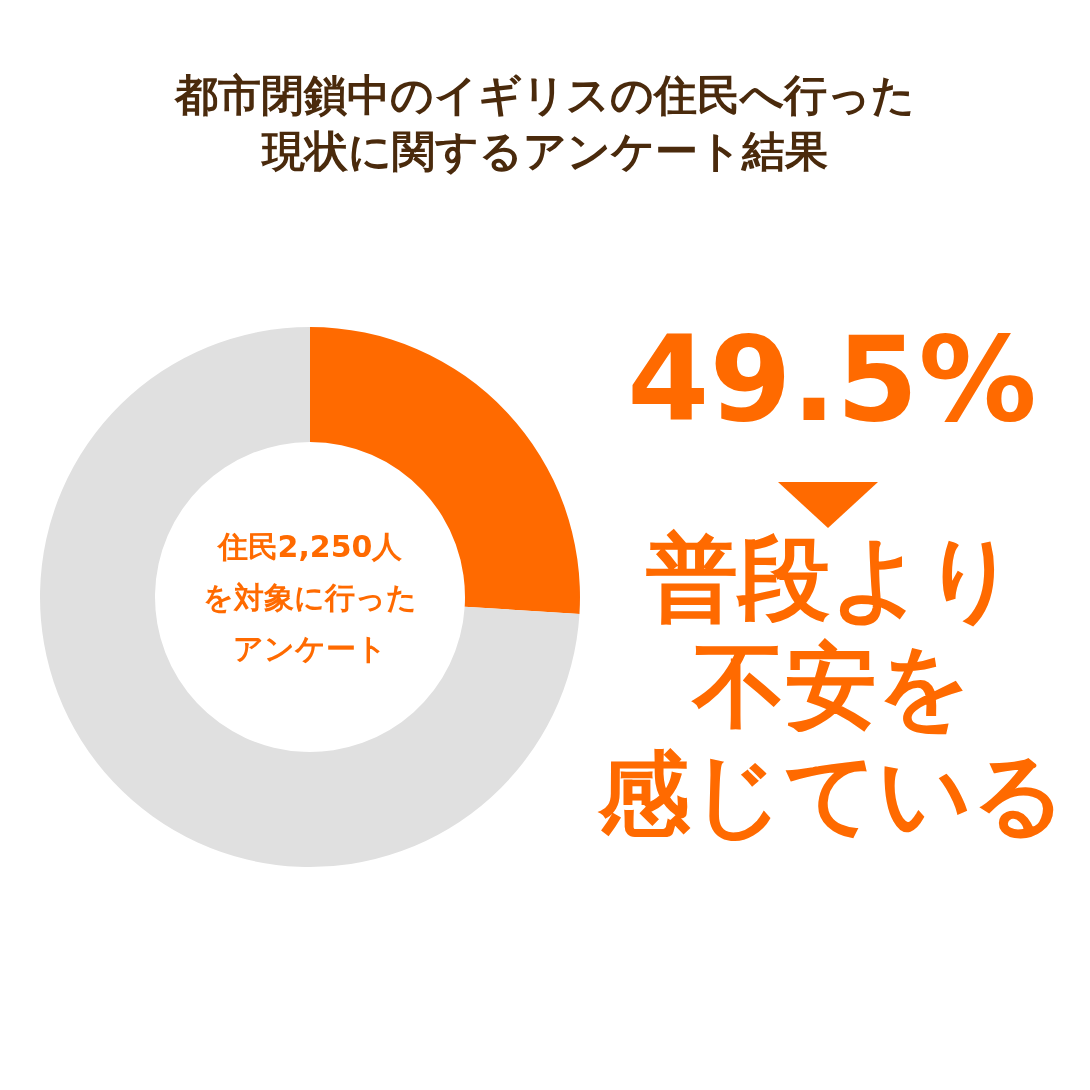  I want to click on text: 普段より不安を感じている, so click(831, 686).